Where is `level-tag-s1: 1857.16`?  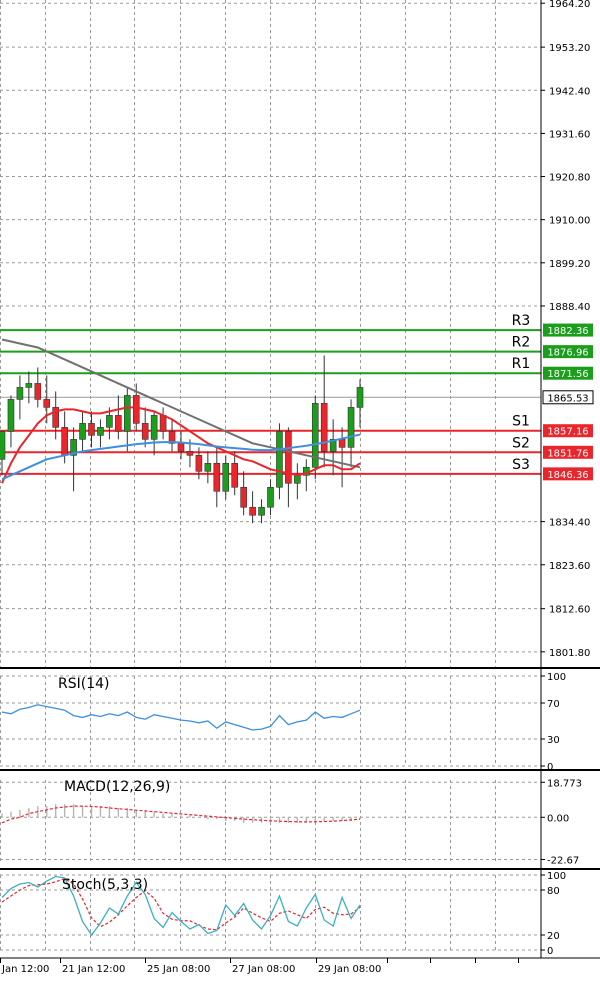 level-tag-s1: 1857.16 is located at coordinates (567, 432).